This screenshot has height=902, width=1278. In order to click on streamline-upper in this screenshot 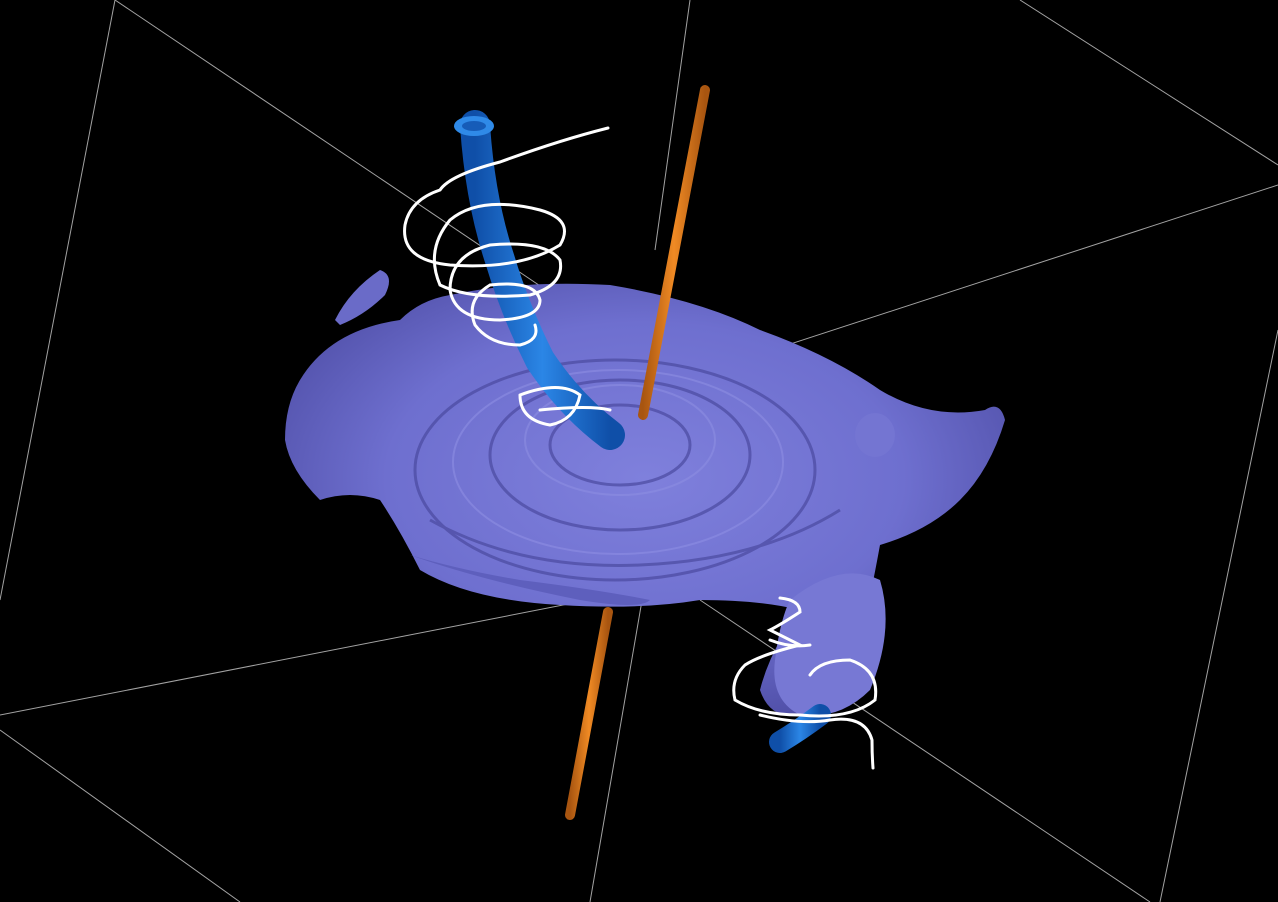, I will do `click(507, 276)`.